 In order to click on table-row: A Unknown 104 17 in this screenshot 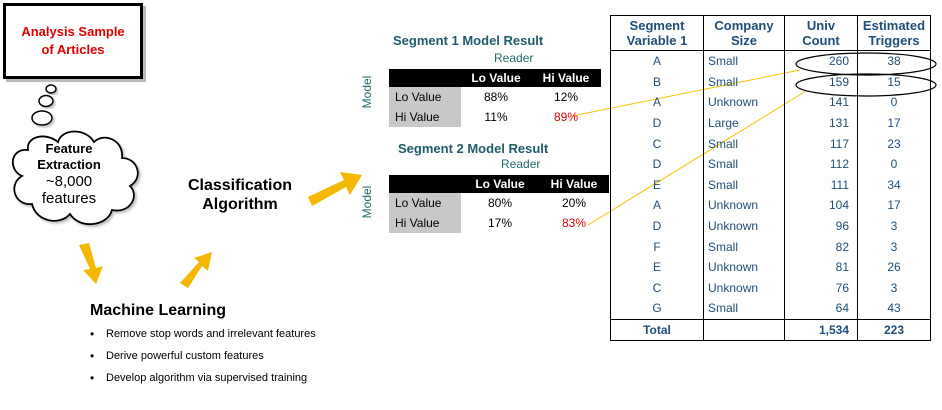, I will do `click(770, 205)`.